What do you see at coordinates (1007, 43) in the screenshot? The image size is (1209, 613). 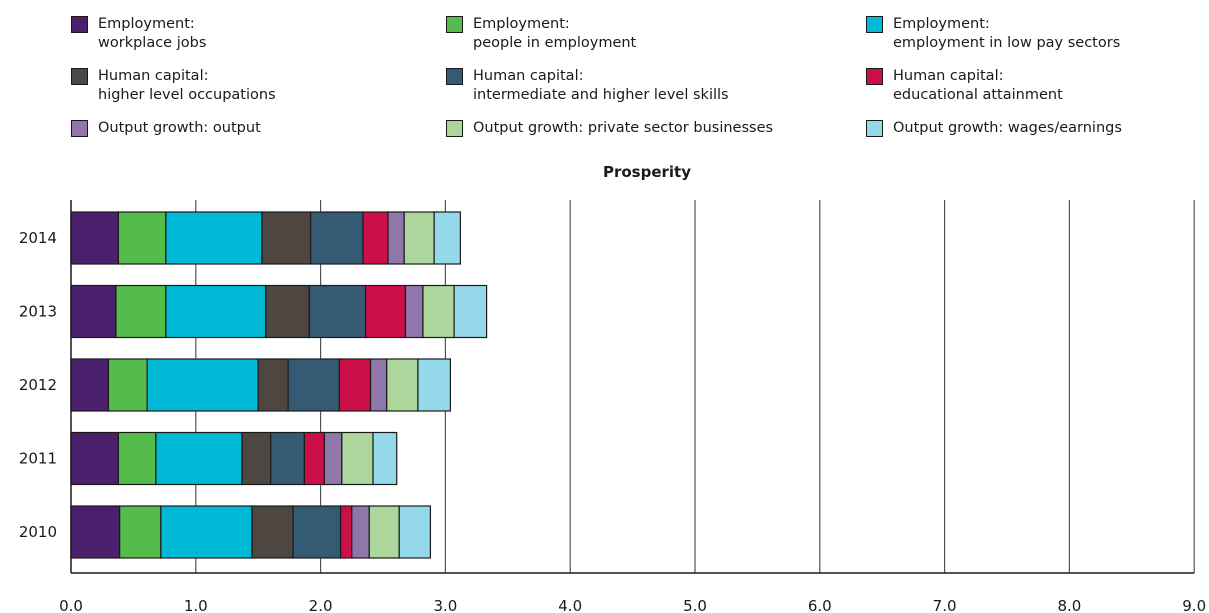 I see `legend-label: employment in low pay sectors` at bounding box center [1007, 43].